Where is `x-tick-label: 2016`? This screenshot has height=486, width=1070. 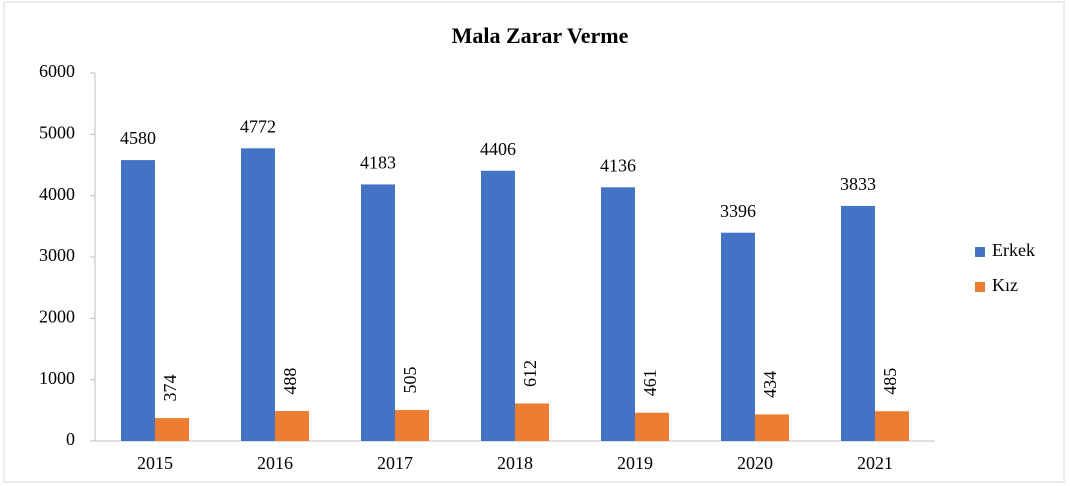
x-tick-label: 2016 is located at coordinates (275, 463).